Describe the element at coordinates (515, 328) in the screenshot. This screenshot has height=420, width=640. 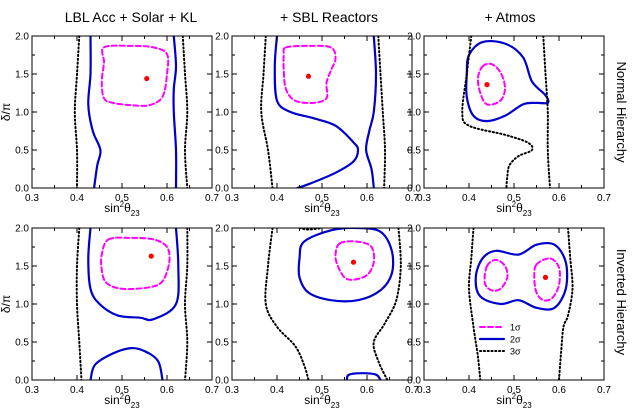
I see `legend-label: 1σ` at that location.